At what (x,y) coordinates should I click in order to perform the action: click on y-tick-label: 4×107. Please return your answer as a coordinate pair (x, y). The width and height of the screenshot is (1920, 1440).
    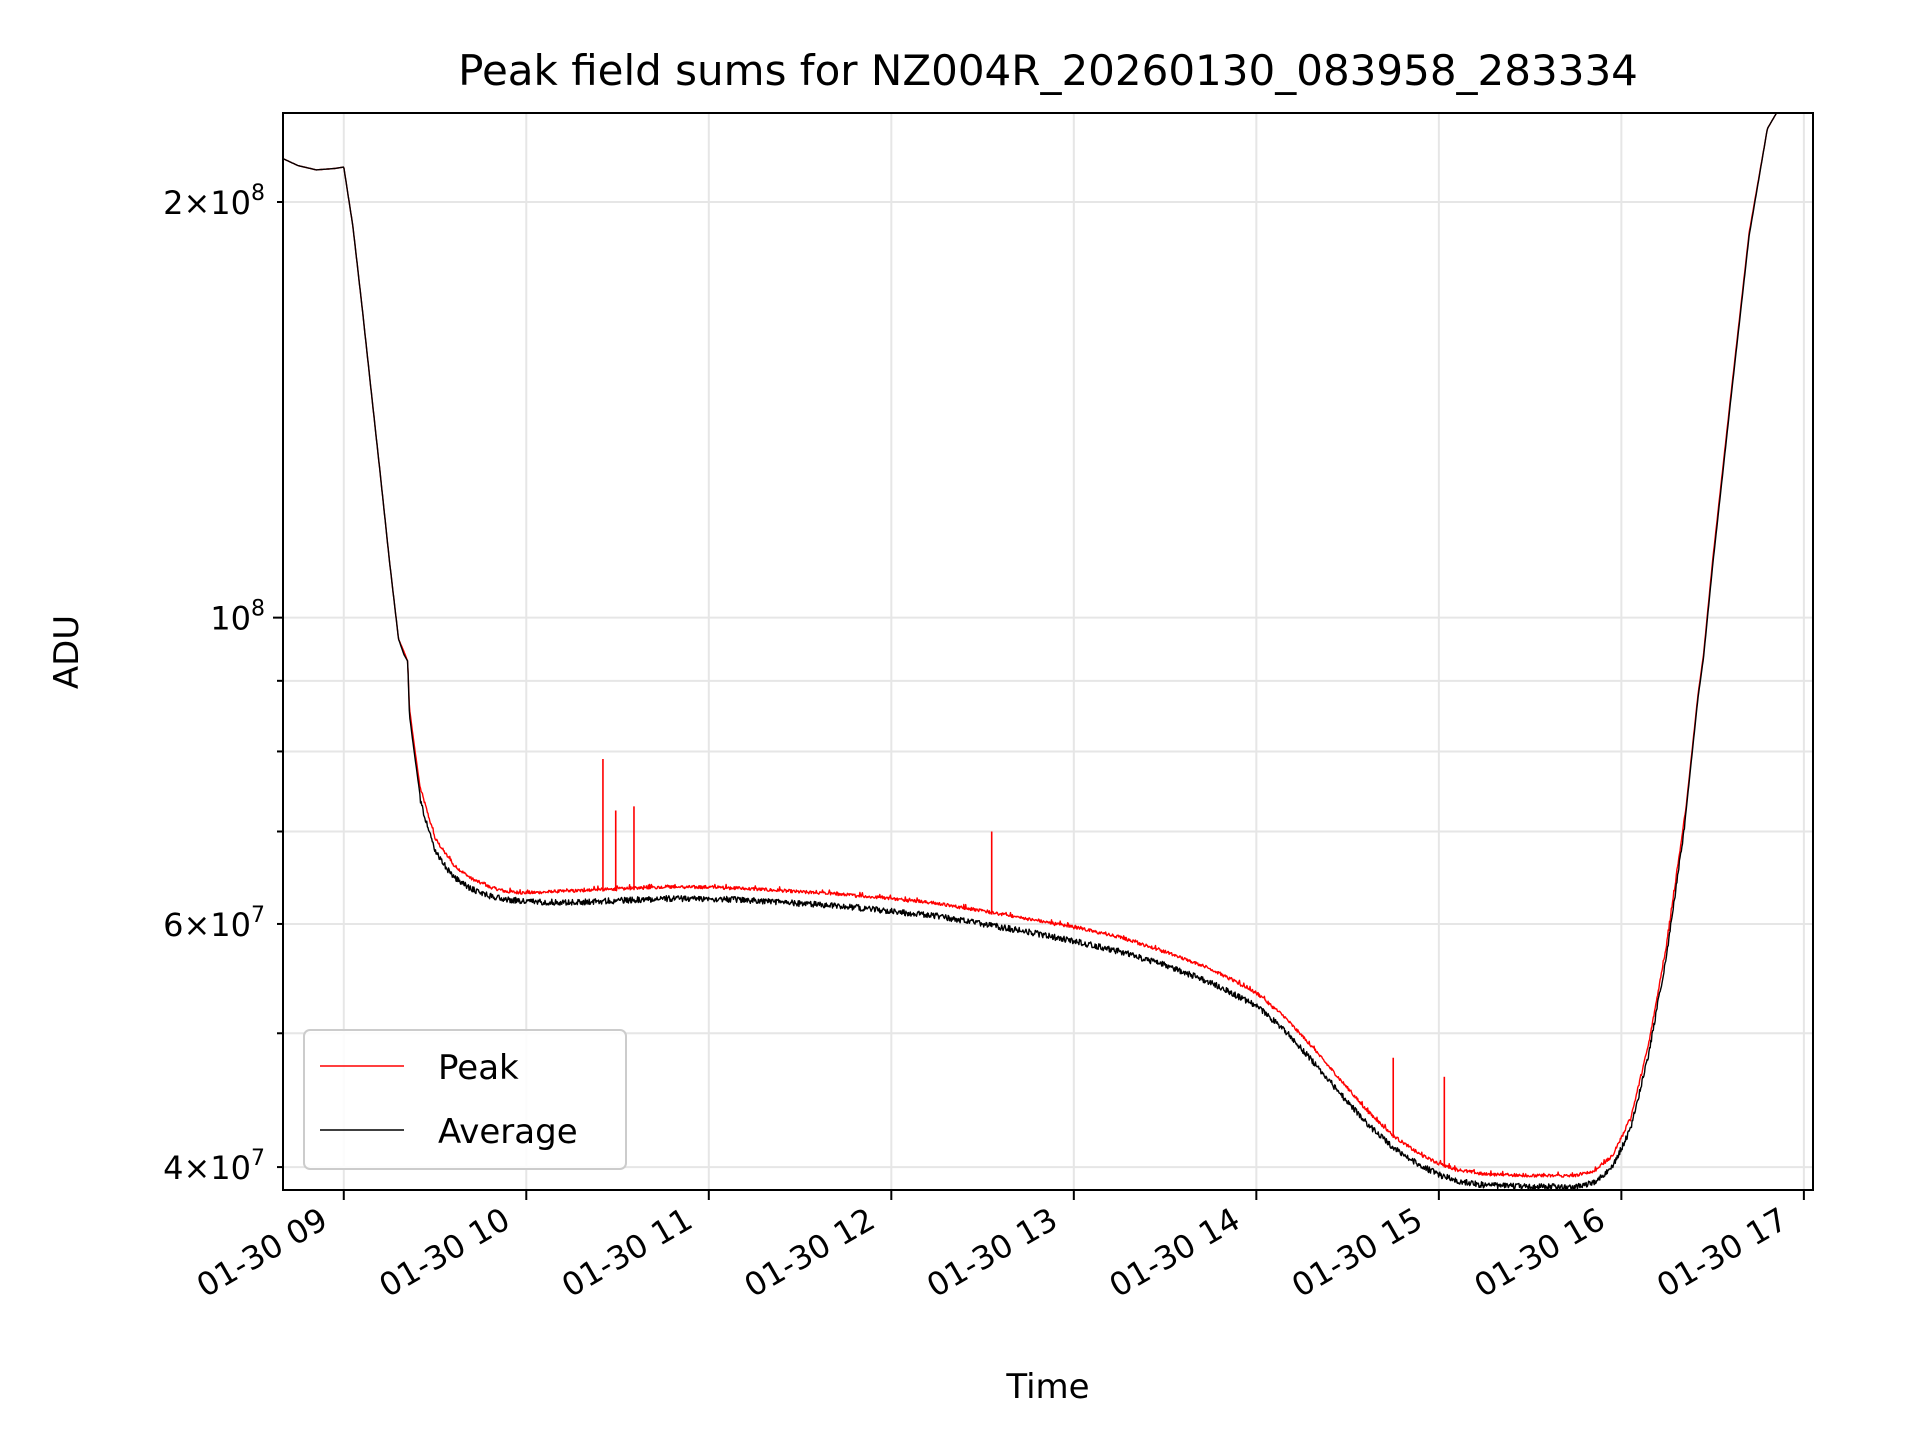
    Looking at the image, I should click on (214, 1166).